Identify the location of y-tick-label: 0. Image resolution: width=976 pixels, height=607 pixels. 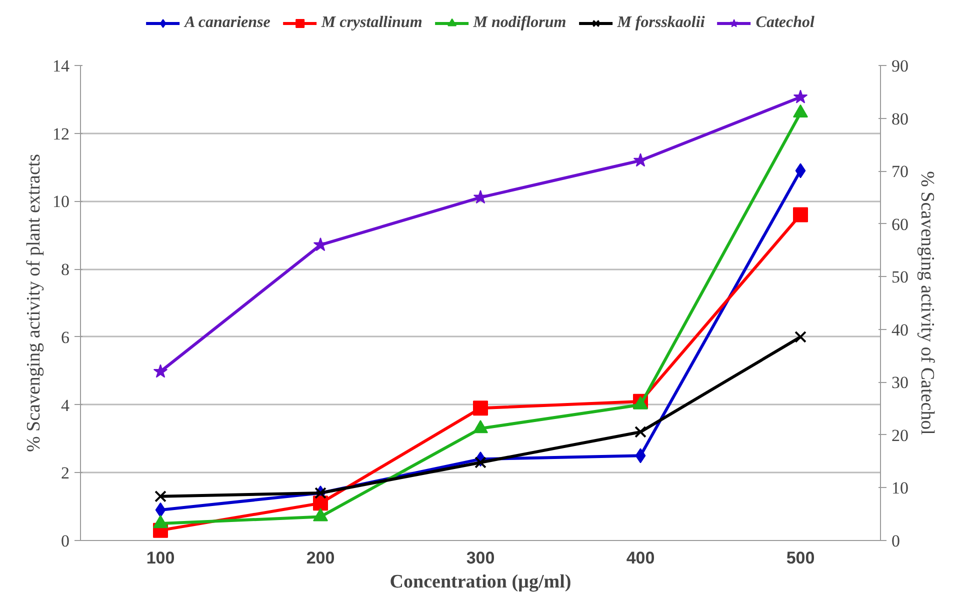
(65, 541).